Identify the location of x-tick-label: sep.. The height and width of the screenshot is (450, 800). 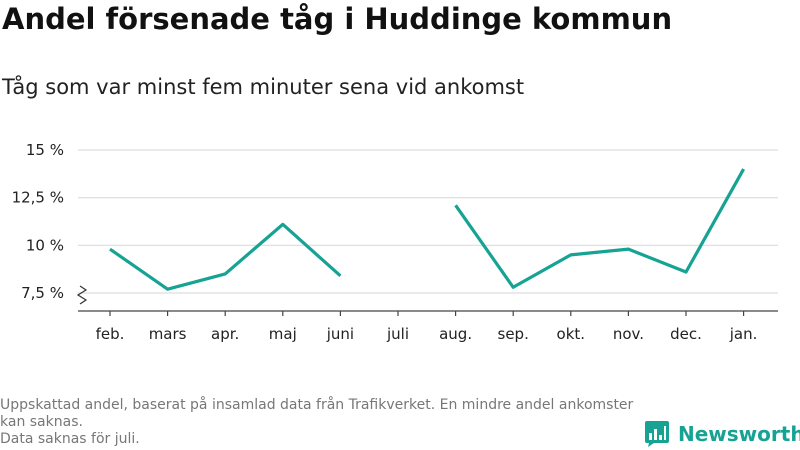
(513, 334).